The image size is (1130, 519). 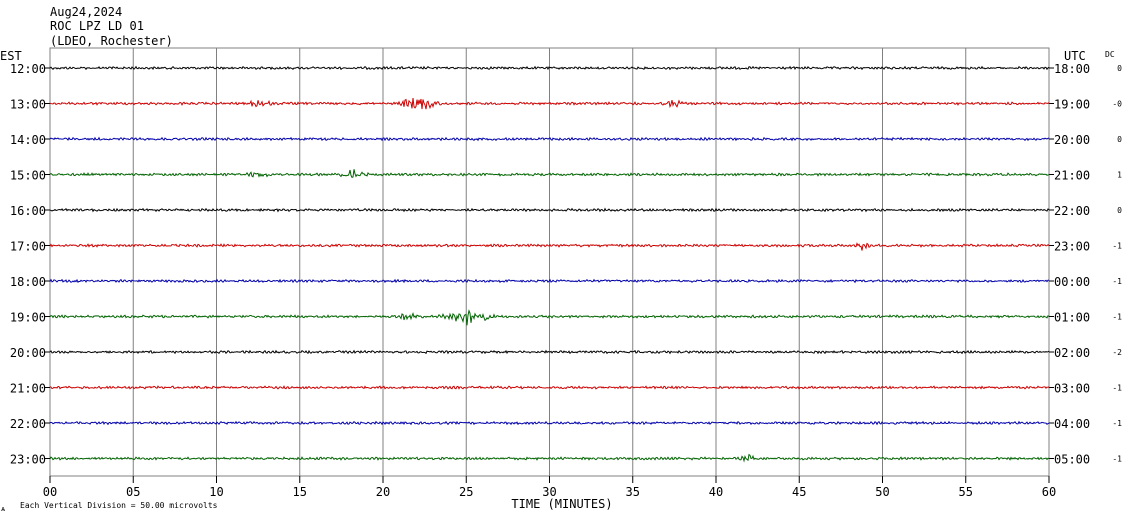 I want to click on est-time-label: 22:00, so click(x=28, y=424).